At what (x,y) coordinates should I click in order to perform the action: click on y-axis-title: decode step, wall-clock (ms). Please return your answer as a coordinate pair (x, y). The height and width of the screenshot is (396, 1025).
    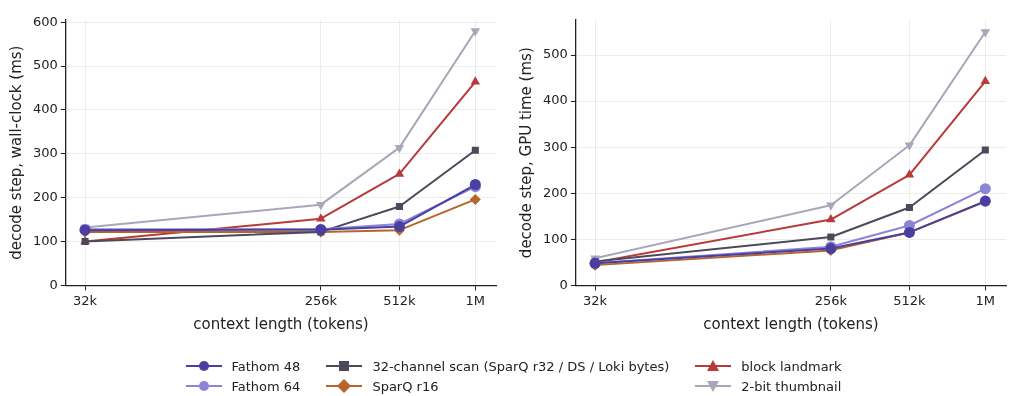
    Looking at the image, I should click on (15, 152).